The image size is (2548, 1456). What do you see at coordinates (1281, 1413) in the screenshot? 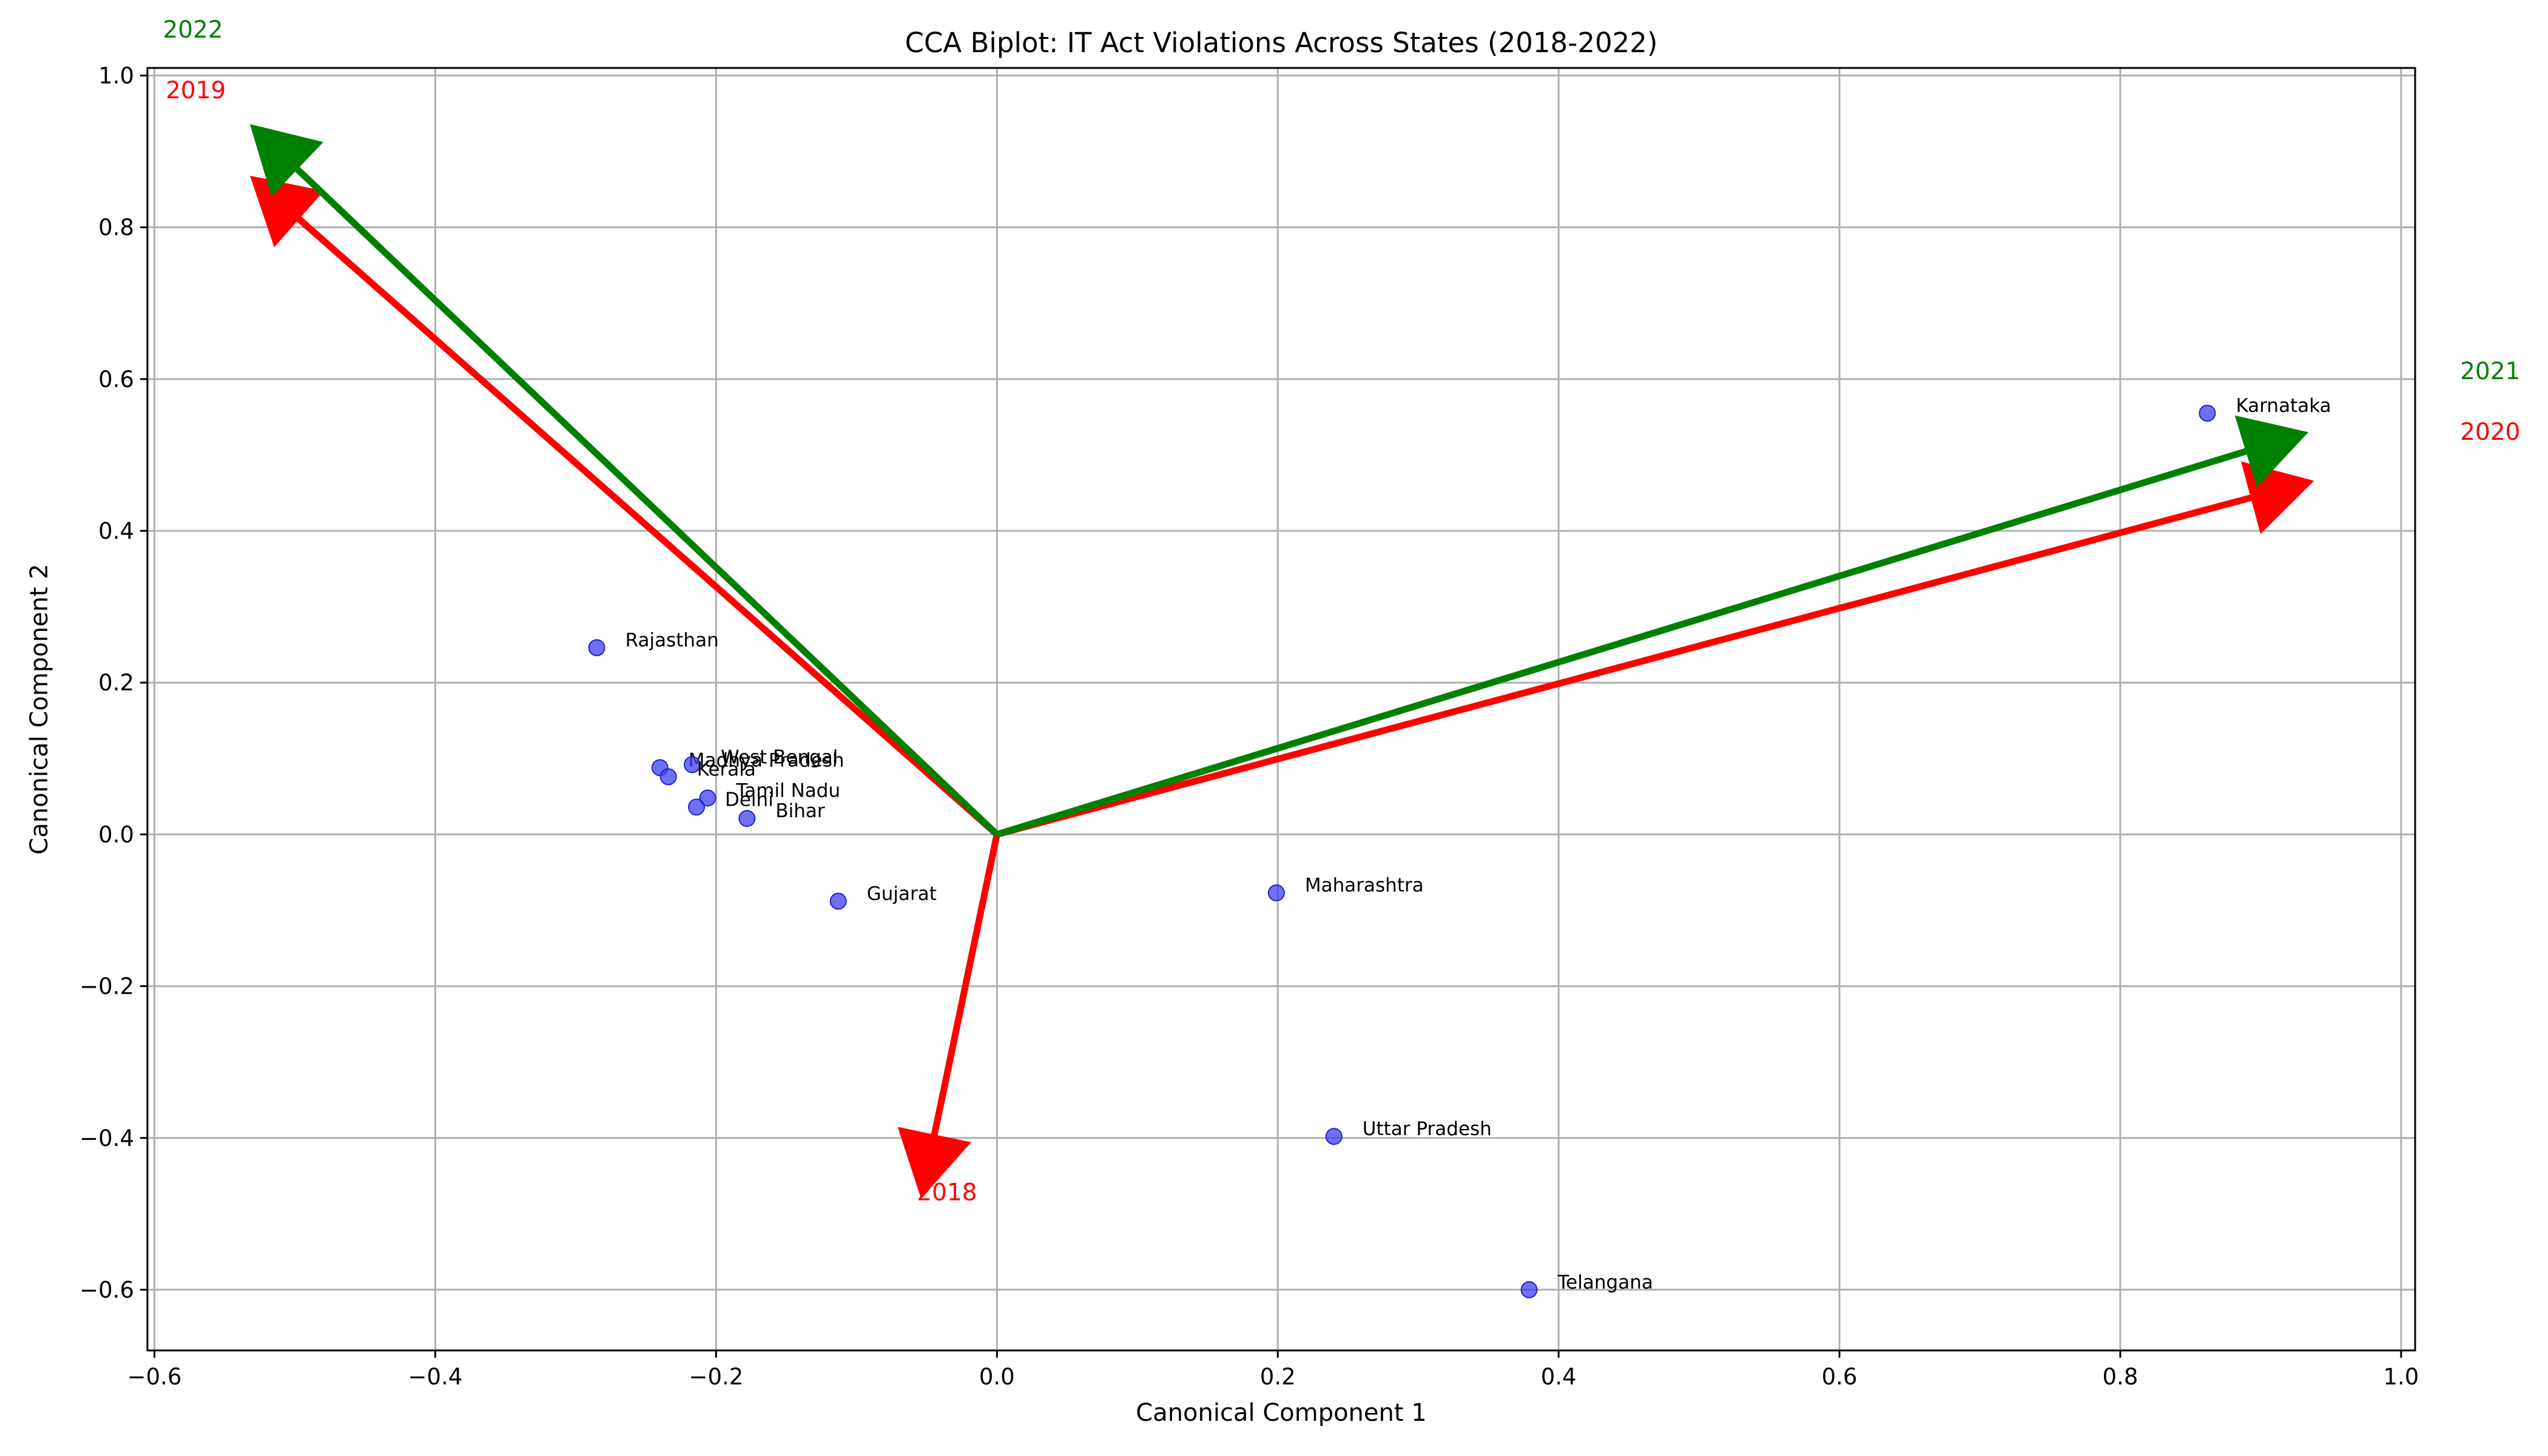
I see `x-axis-label: Canonical Component 1` at bounding box center [1281, 1413].